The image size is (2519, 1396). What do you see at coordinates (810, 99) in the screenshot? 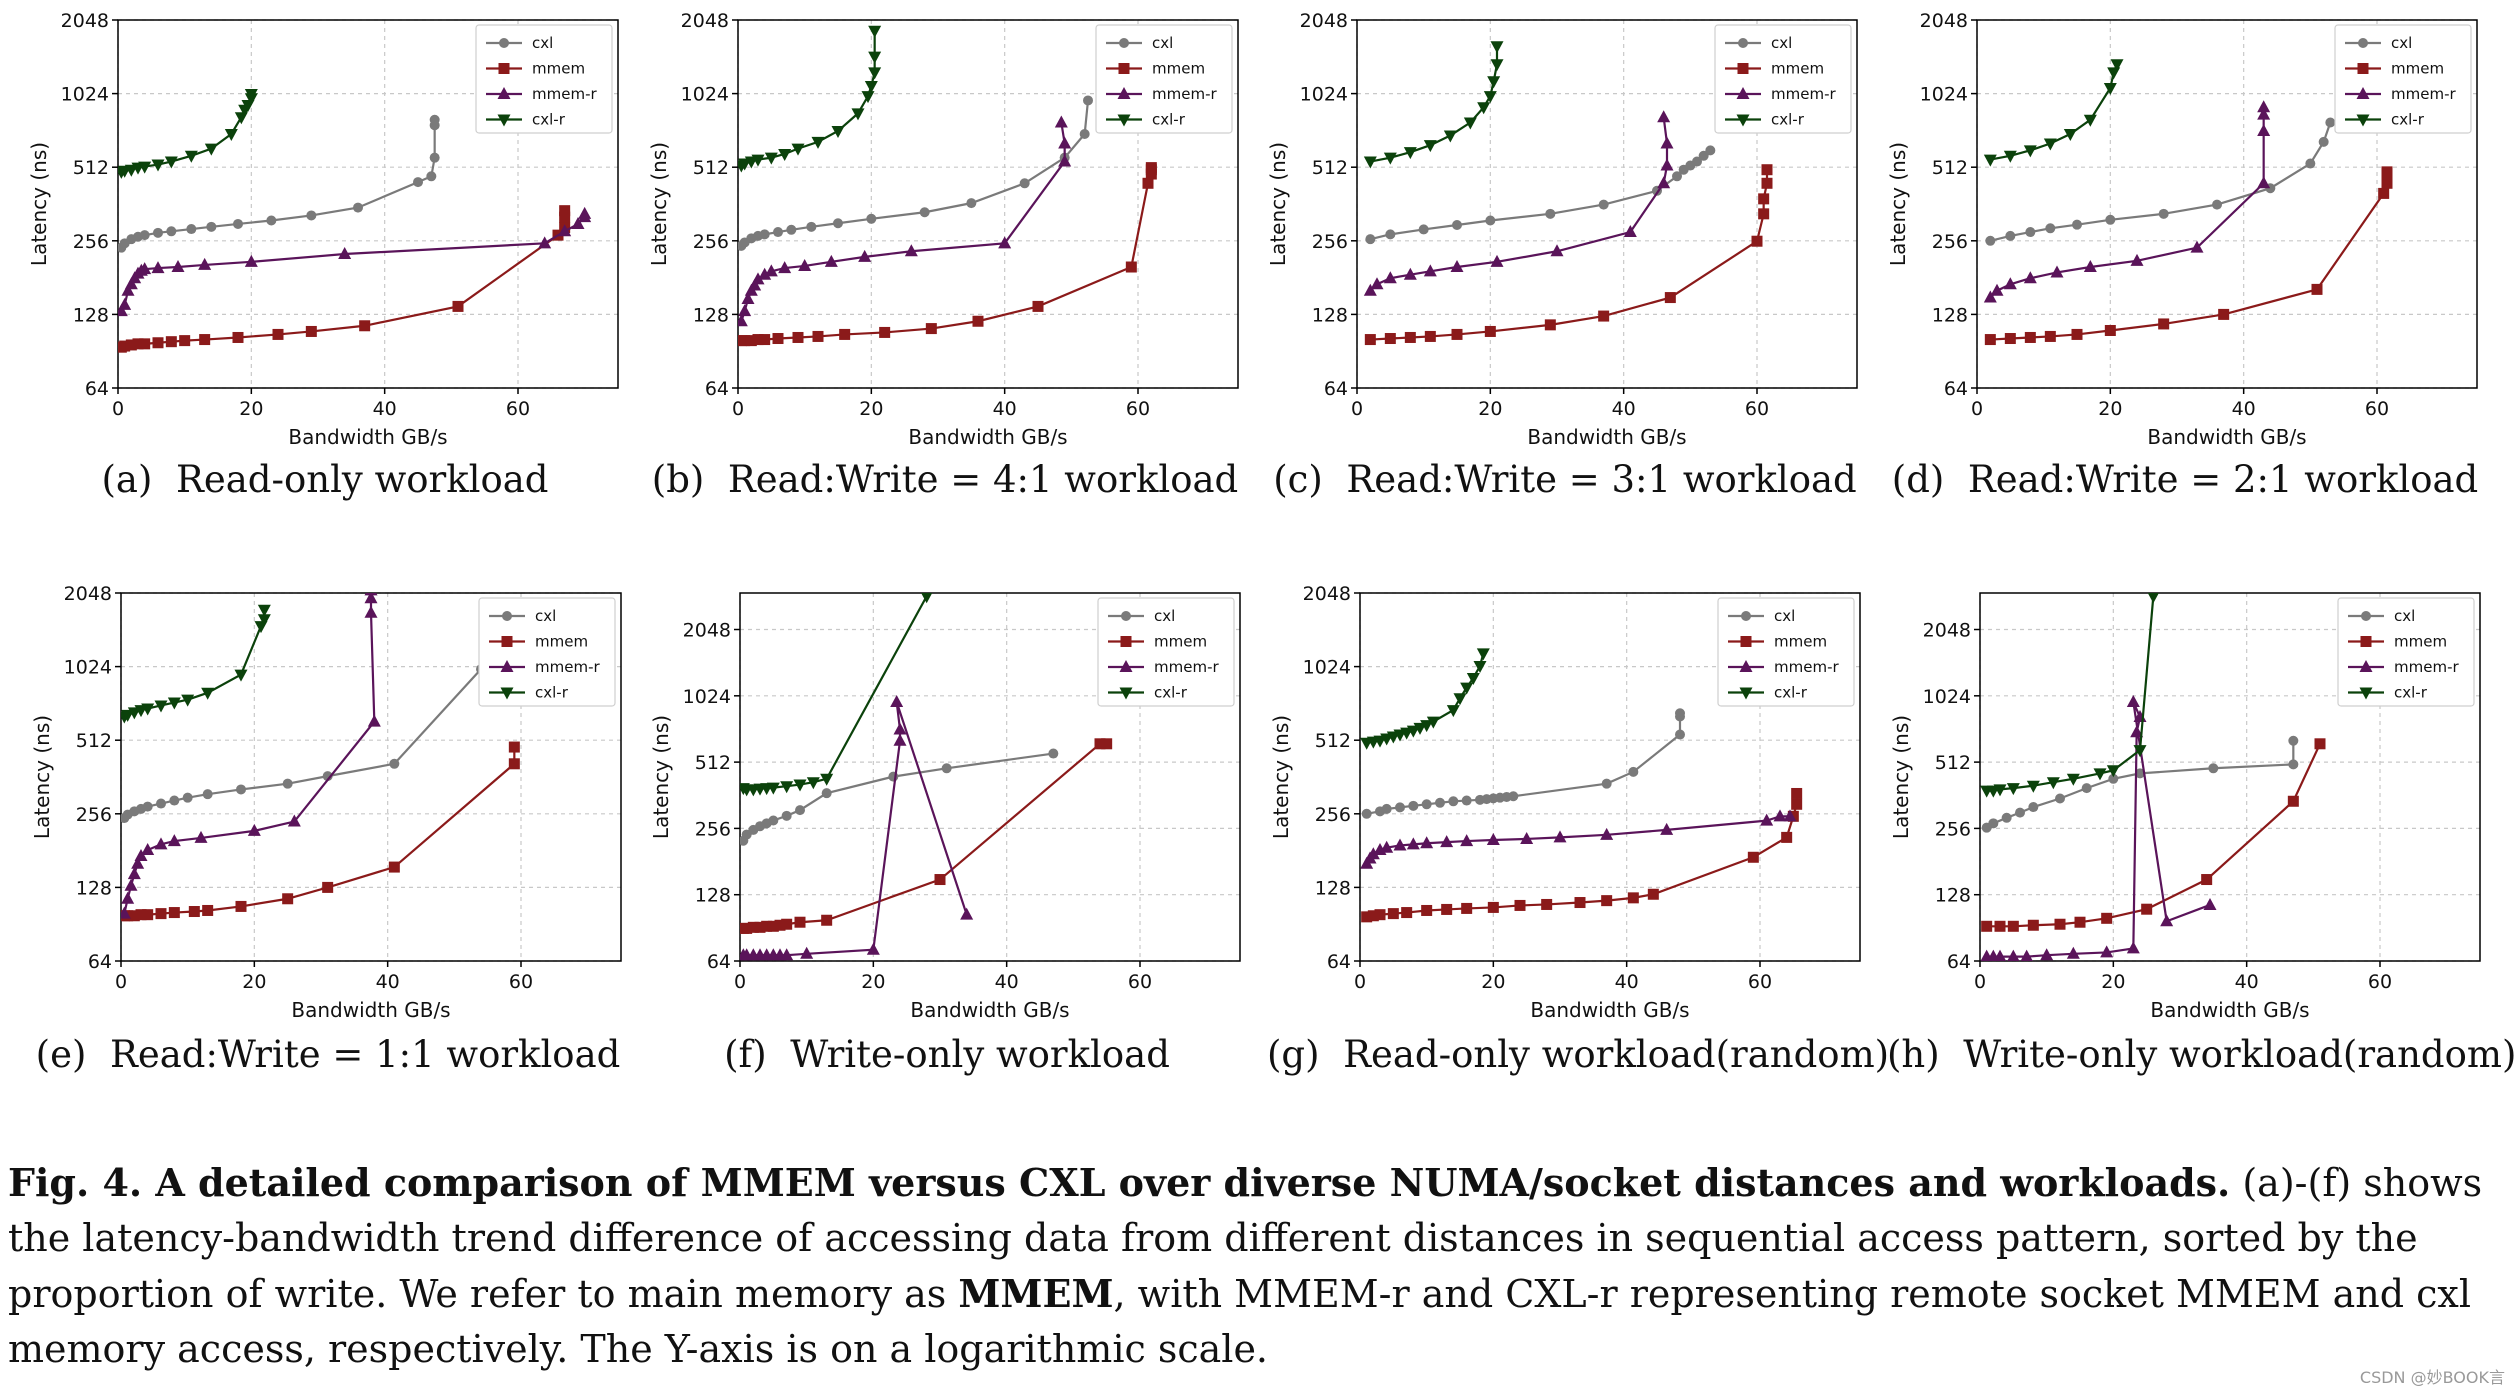
I see `series-cxl-r` at bounding box center [810, 99].